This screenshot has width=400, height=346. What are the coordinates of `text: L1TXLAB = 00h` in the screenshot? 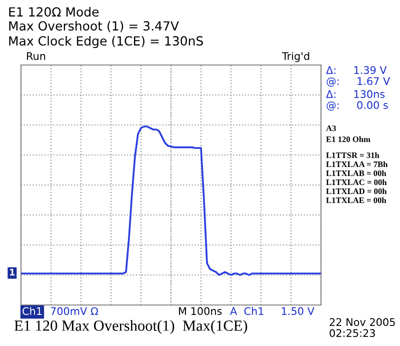 It's located at (356, 173).